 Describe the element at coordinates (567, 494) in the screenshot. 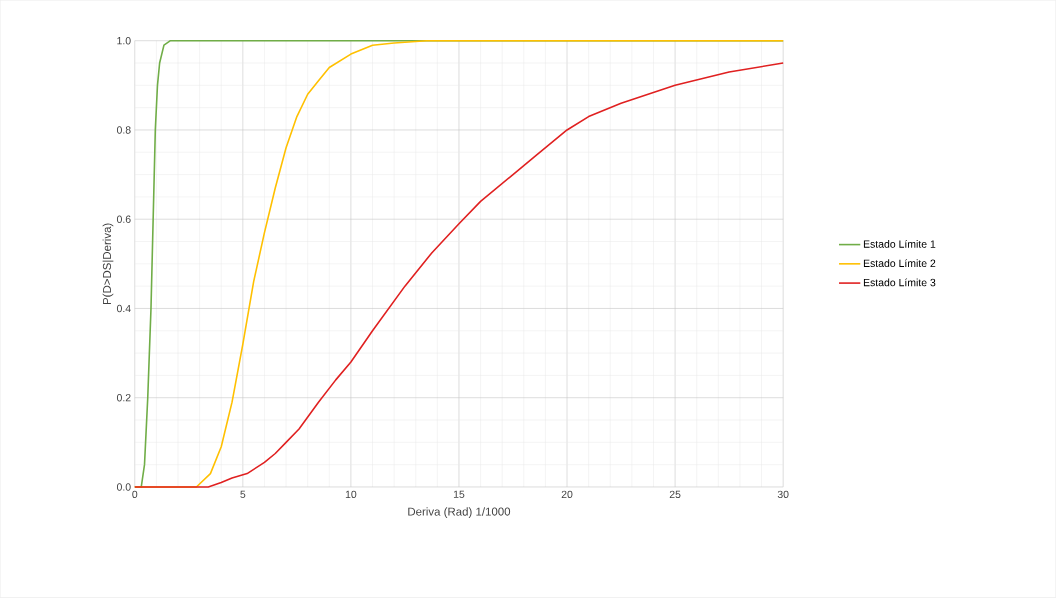

I see `x-tick-label: 20` at that location.